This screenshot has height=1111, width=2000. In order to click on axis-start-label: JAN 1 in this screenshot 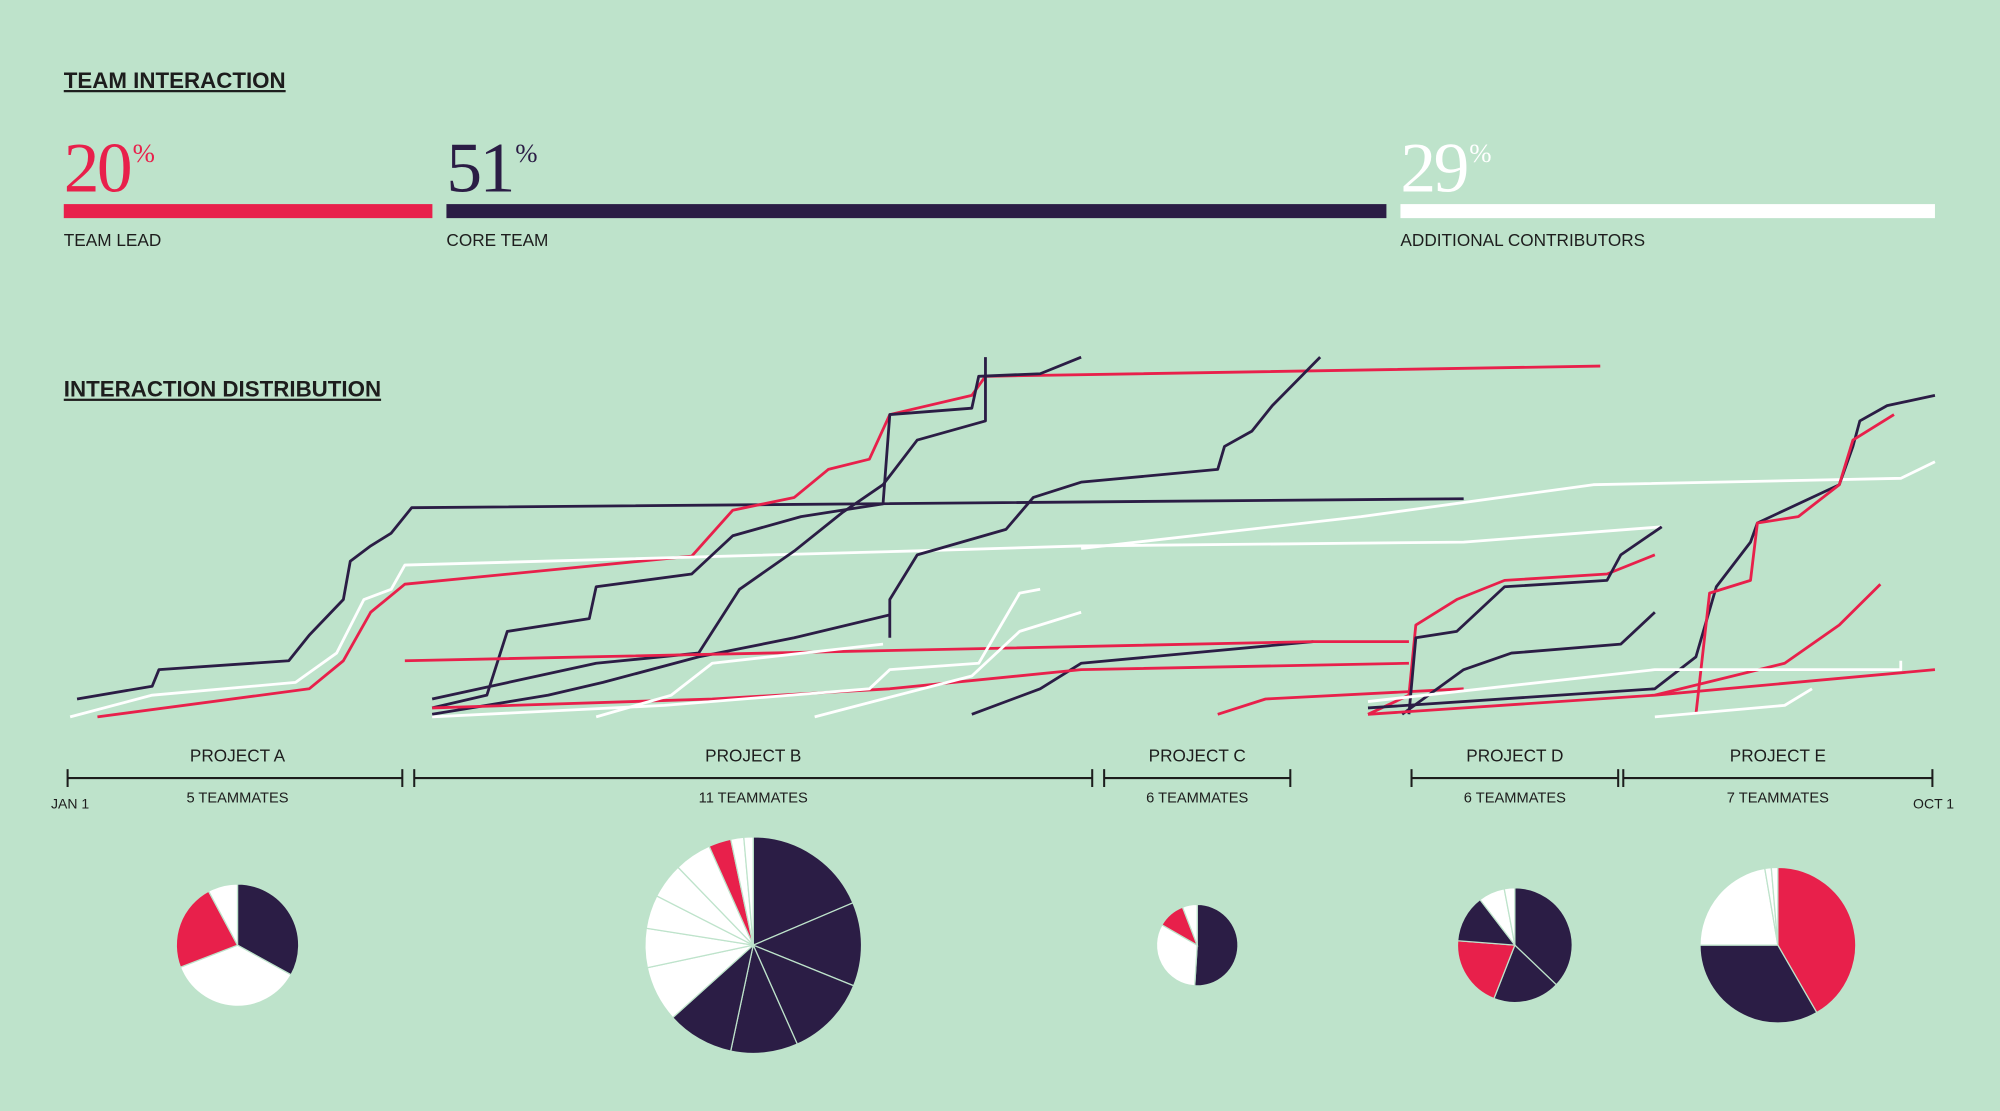, I will do `click(70, 804)`.